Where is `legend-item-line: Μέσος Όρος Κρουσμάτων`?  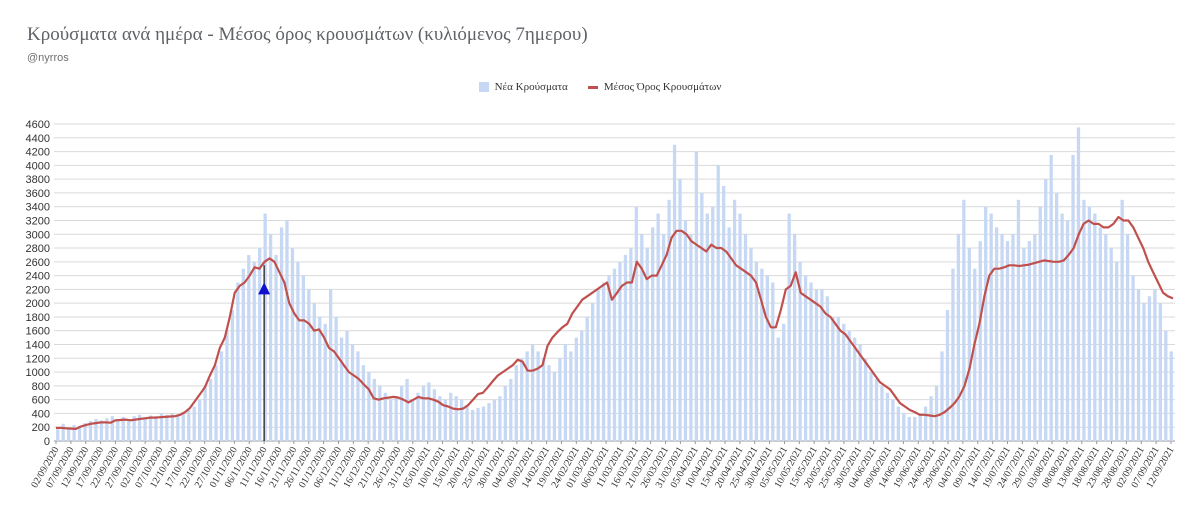
legend-item-line: Μέσος Όρος Κρουσμάτων is located at coordinates (654, 87).